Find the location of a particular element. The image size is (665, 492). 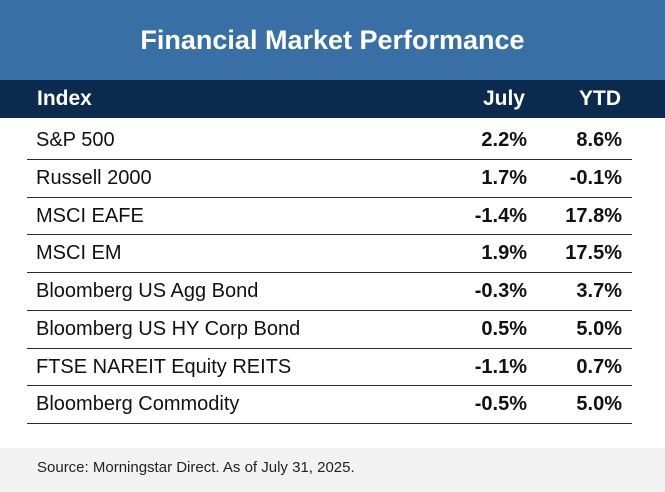

ytd-return-cell: 3.7% is located at coordinates (599, 291).